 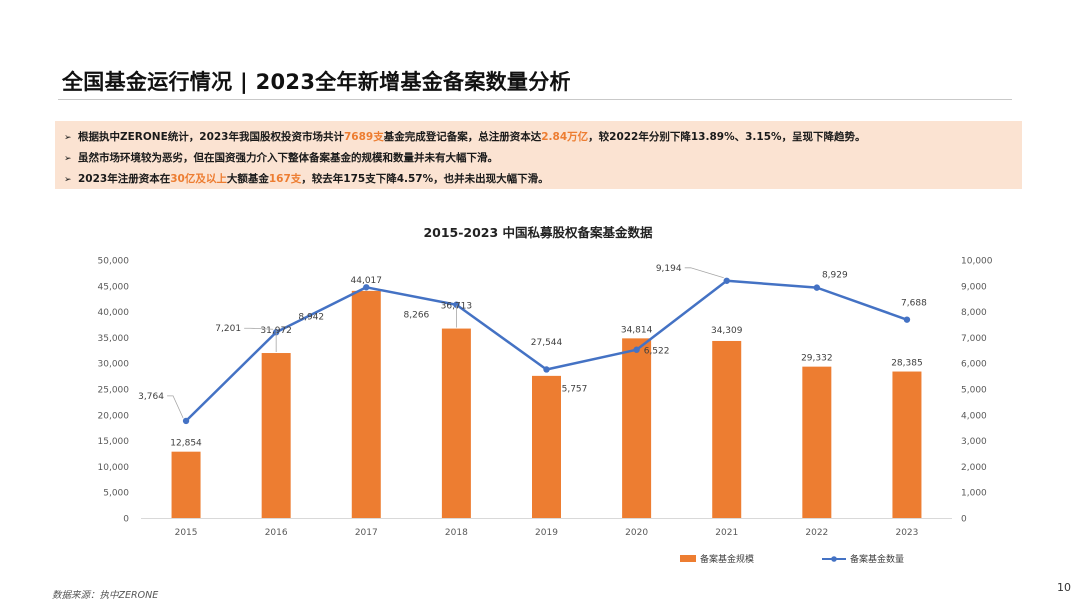 What do you see at coordinates (565, 137) in the screenshot?
I see `bullet-highlight: 2.84万亿` at bounding box center [565, 137].